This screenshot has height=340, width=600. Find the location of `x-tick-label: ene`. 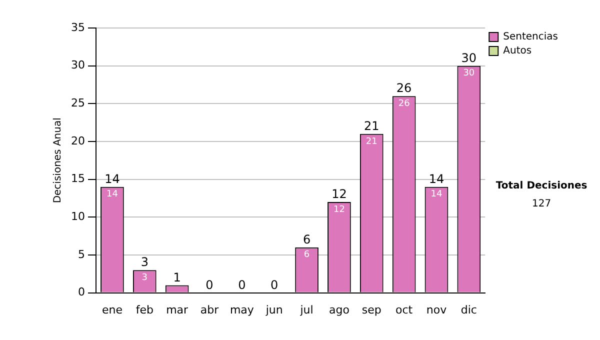

x-tick-label: ene is located at coordinates (112, 309).